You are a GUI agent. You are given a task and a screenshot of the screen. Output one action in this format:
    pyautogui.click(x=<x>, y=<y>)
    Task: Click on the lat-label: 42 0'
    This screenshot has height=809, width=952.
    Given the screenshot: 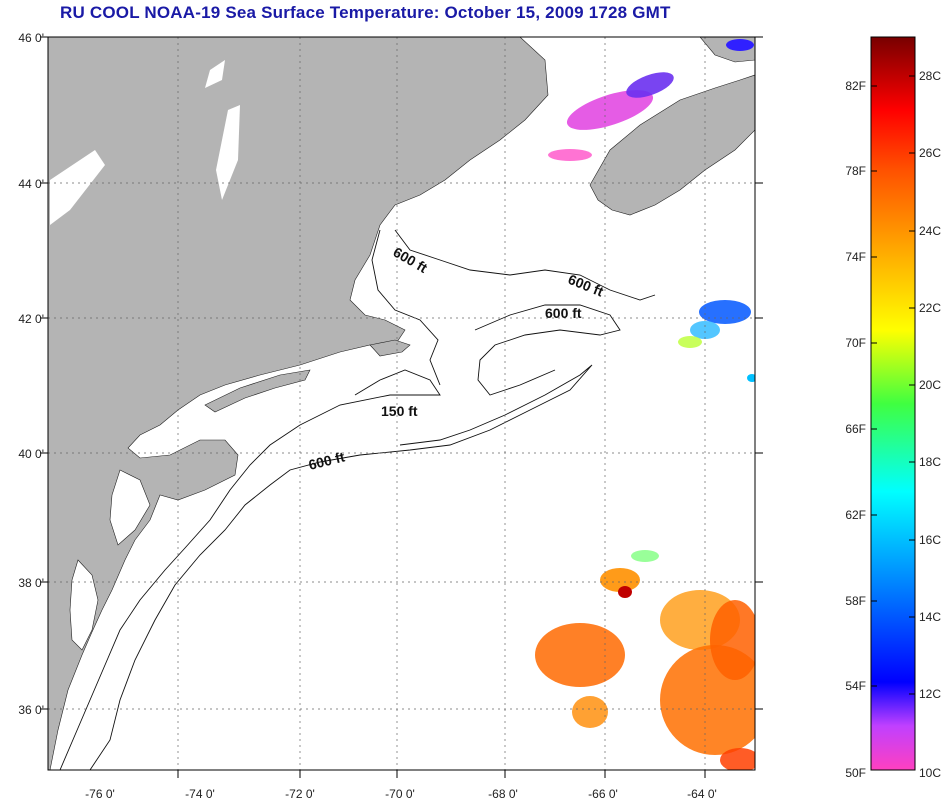 What is the action you would take?
    pyautogui.click(x=31, y=319)
    